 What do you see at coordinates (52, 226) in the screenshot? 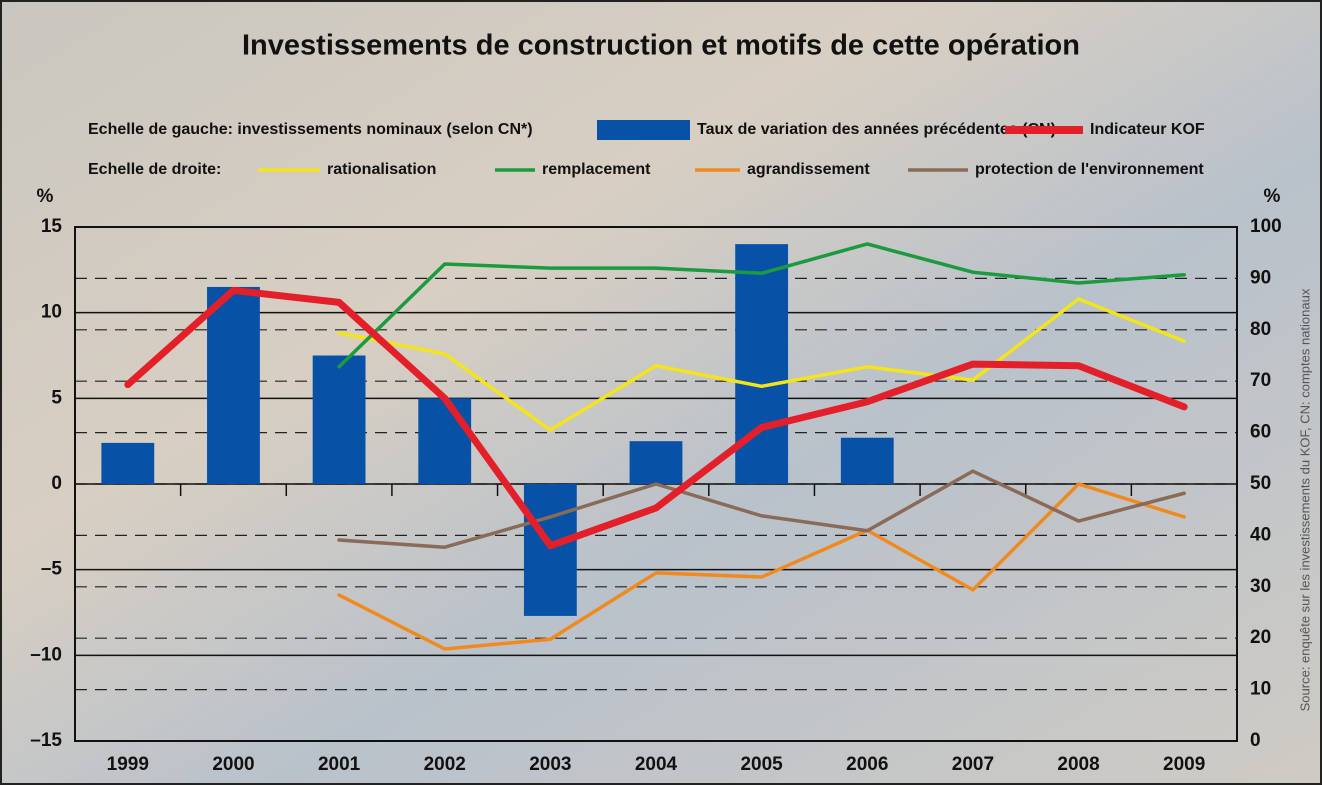
I see `y-tick-label: 15` at bounding box center [52, 226].